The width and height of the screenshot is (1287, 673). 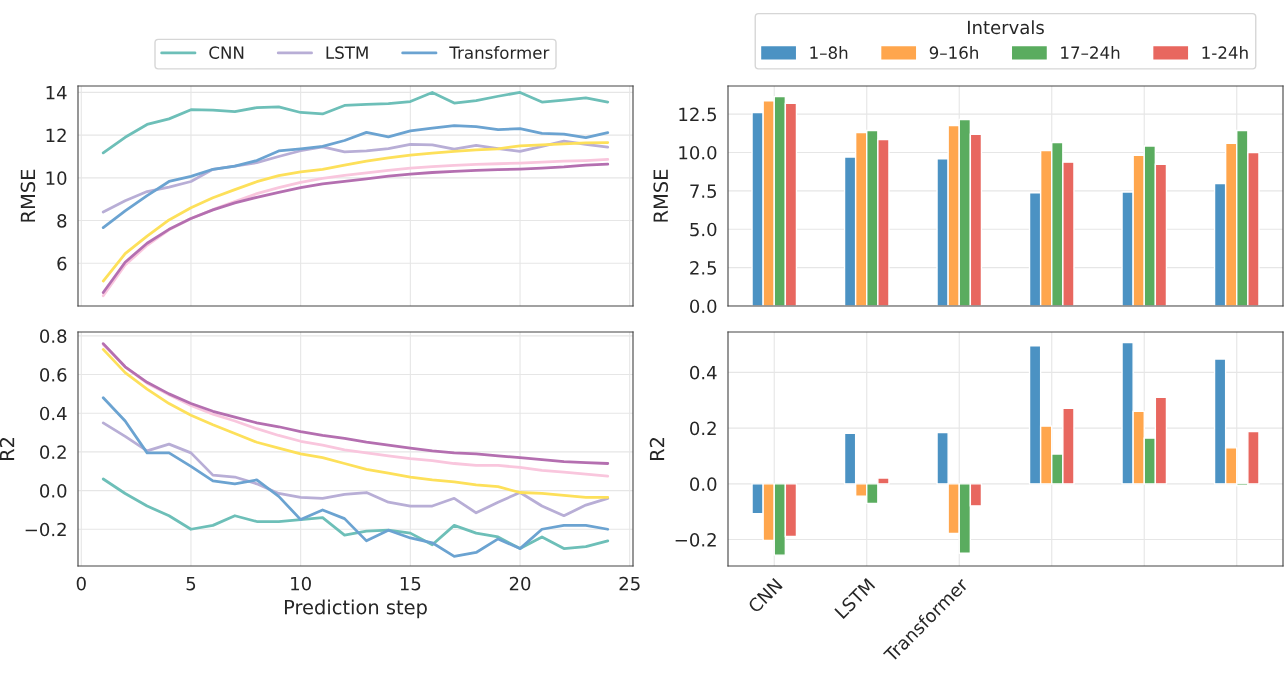 What do you see at coordinates (347, 52) in the screenshot?
I see `legend-label: LSTM` at bounding box center [347, 52].